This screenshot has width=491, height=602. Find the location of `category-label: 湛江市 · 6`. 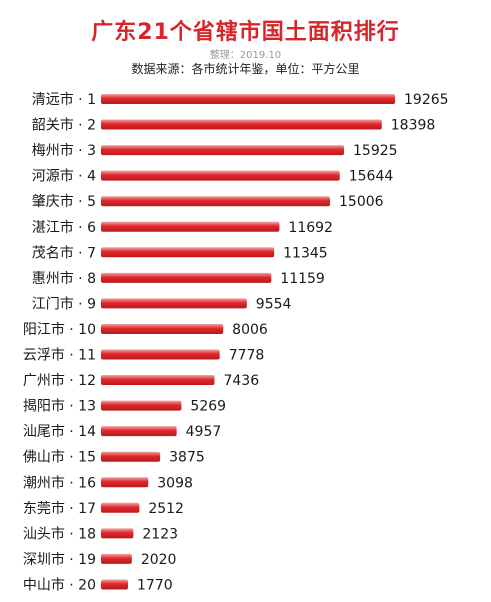

category-label: 湛江市 · 6 is located at coordinates (64, 227).